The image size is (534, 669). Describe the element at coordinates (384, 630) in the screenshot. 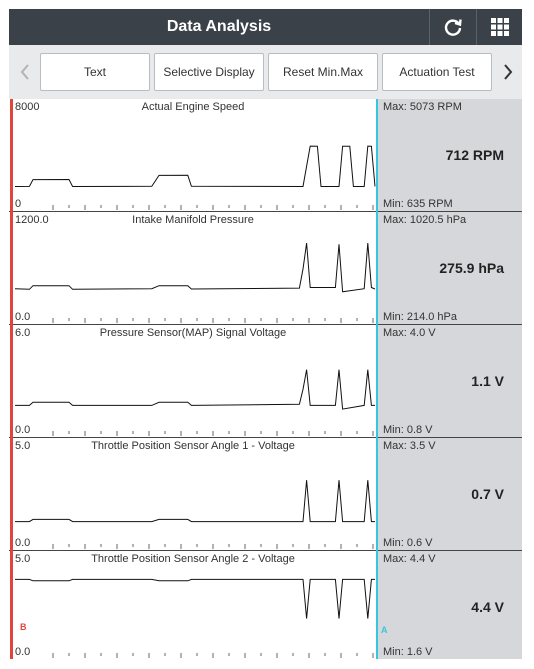

I see `cursor-a-label: A` at that location.